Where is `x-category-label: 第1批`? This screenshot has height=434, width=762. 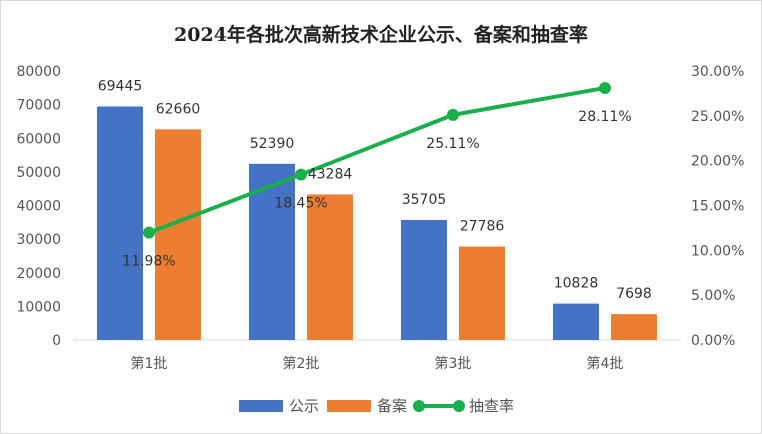 x-category-label: 第1批 is located at coordinates (149, 363).